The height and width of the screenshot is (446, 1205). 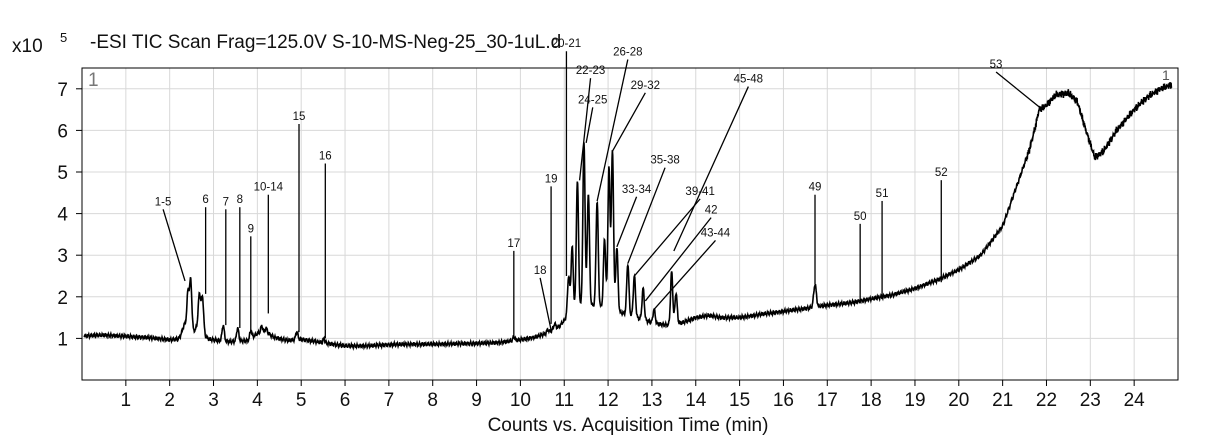 What do you see at coordinates (299, 117) in the screenshot?
I see `annotation-label: 15` at bounding box center [299, 117].